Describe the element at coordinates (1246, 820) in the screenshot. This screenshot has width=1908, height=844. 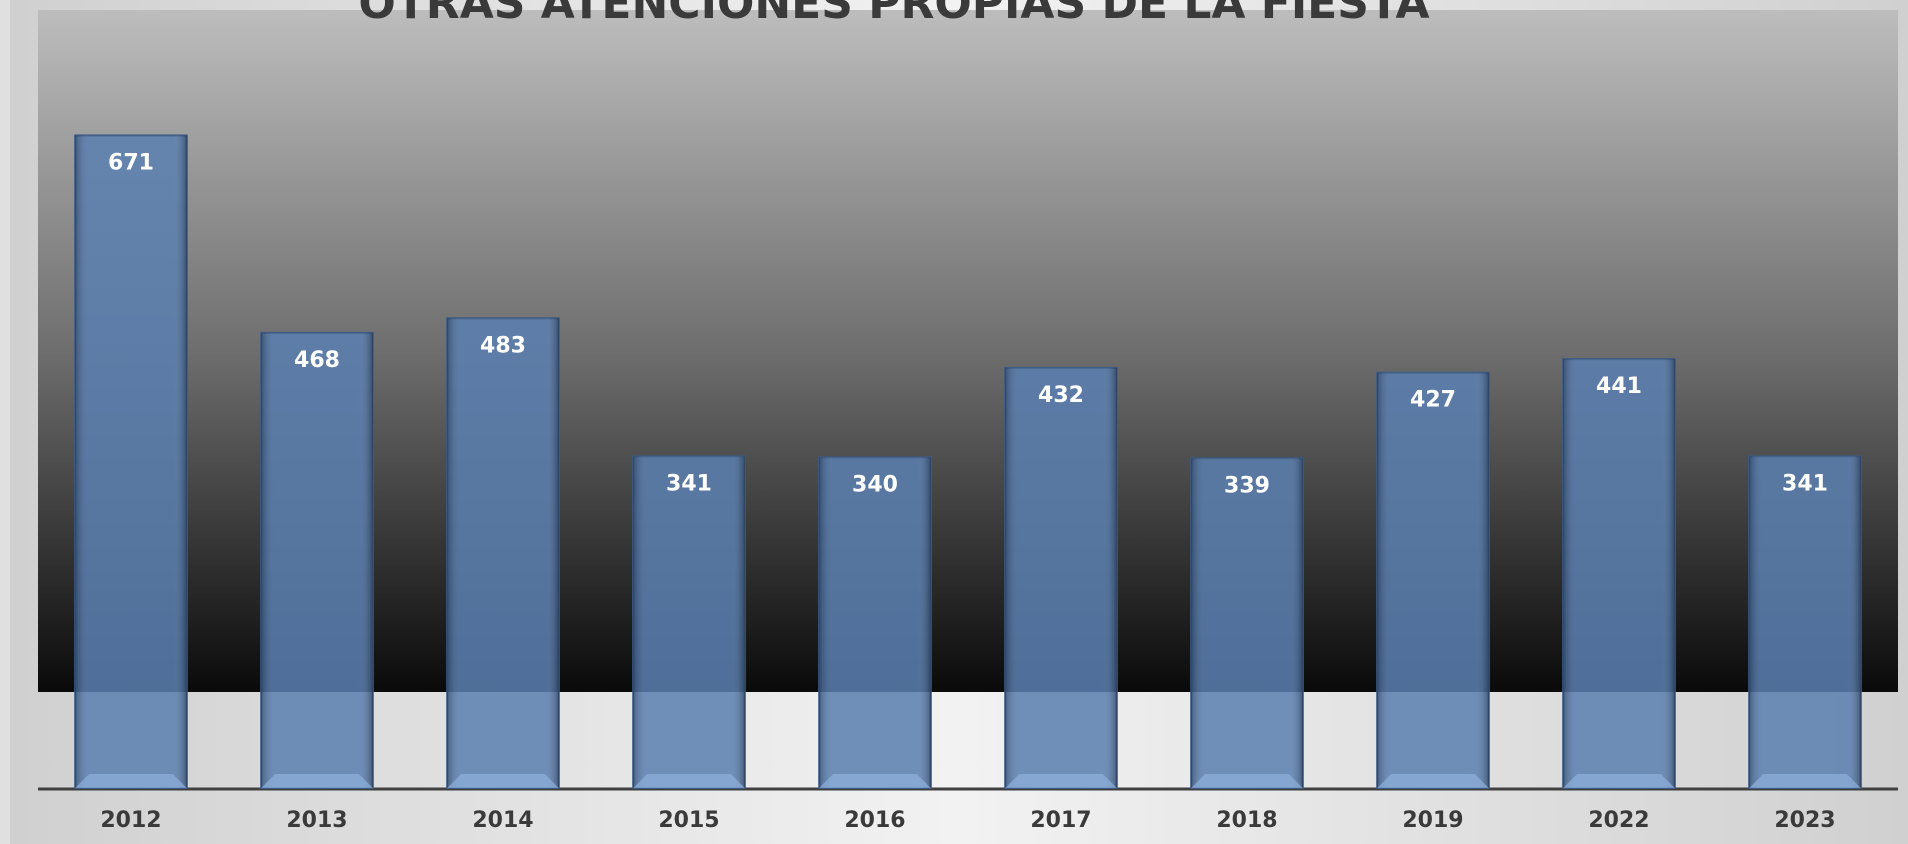
I see `x-tick-label: 2018` at that location.